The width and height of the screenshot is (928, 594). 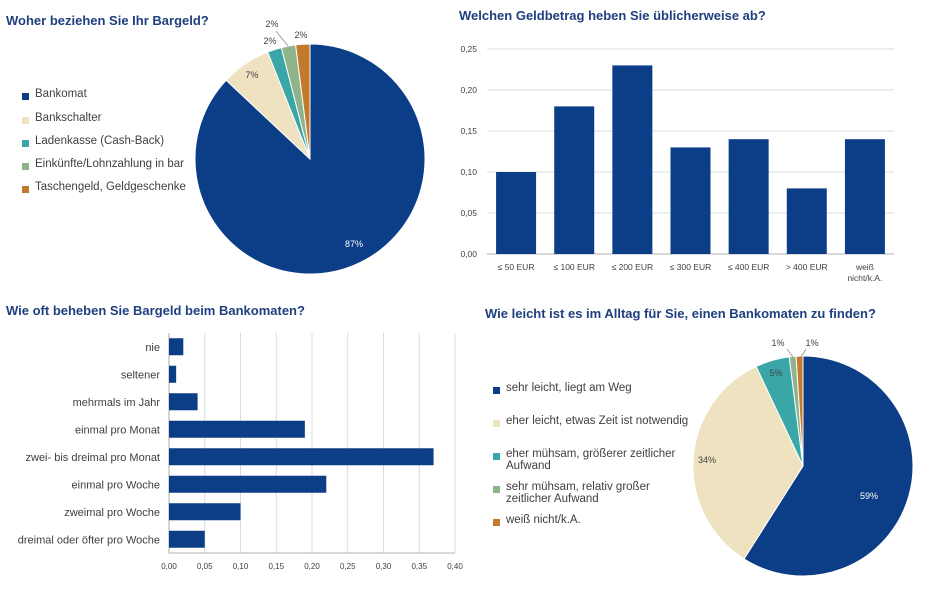 What do you see at coordinates (117, 403) in the screenshot?
I see `hbar-ytick-label: mehrmals im Jahr` at bounding box center [117, 403].